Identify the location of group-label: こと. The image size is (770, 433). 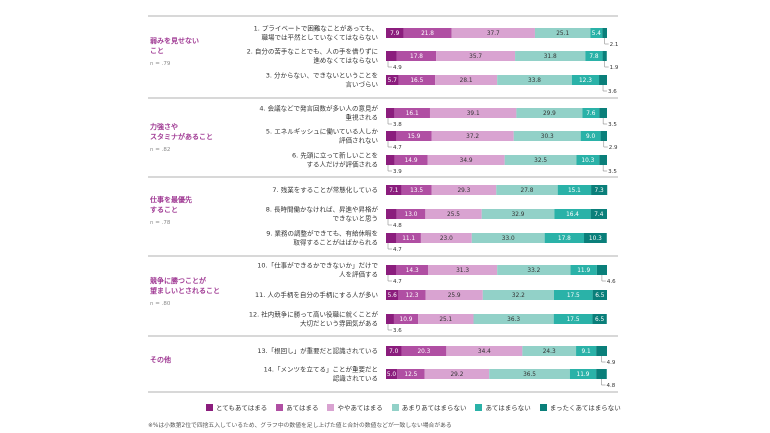
(157, 51).